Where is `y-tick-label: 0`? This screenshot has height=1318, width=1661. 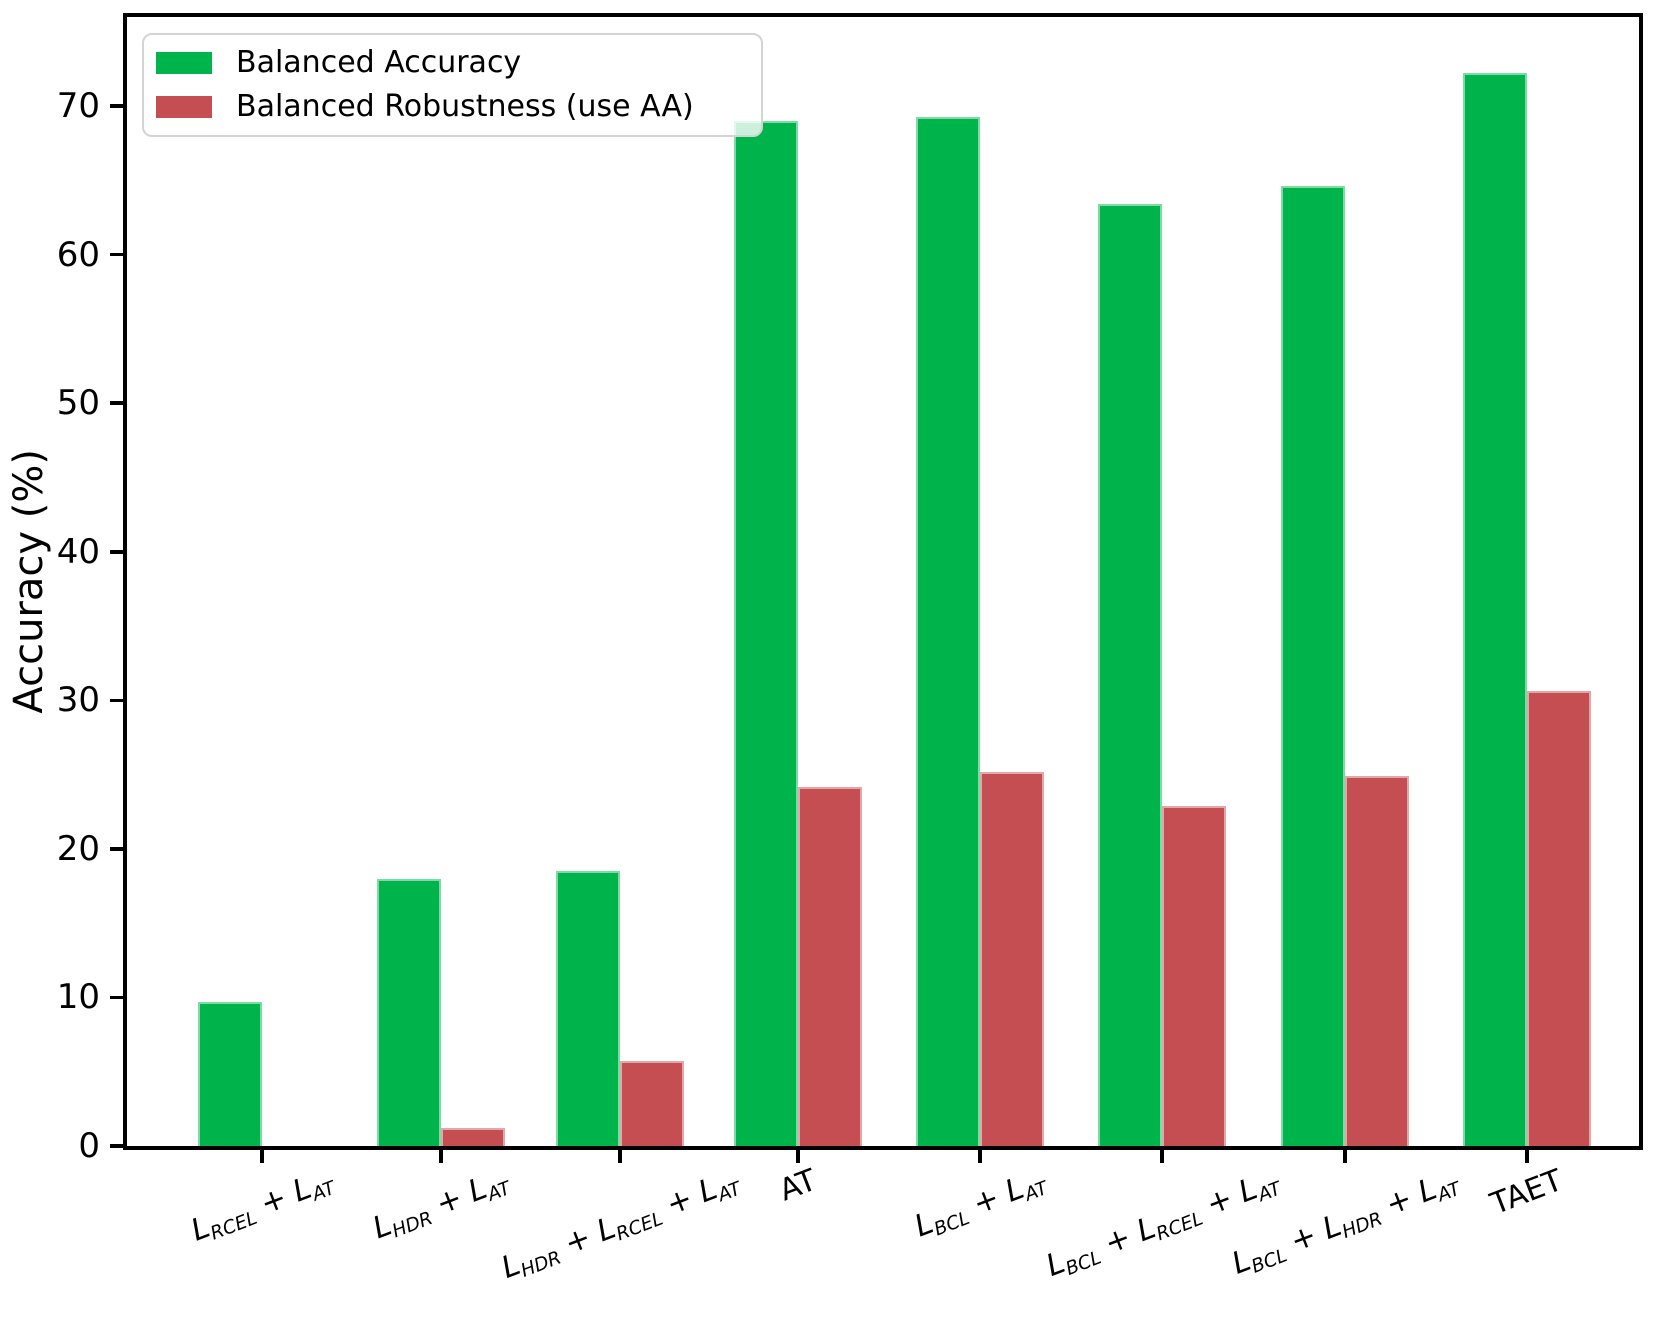
y-tick-label: 0 is located at coordinates (89, 1146).